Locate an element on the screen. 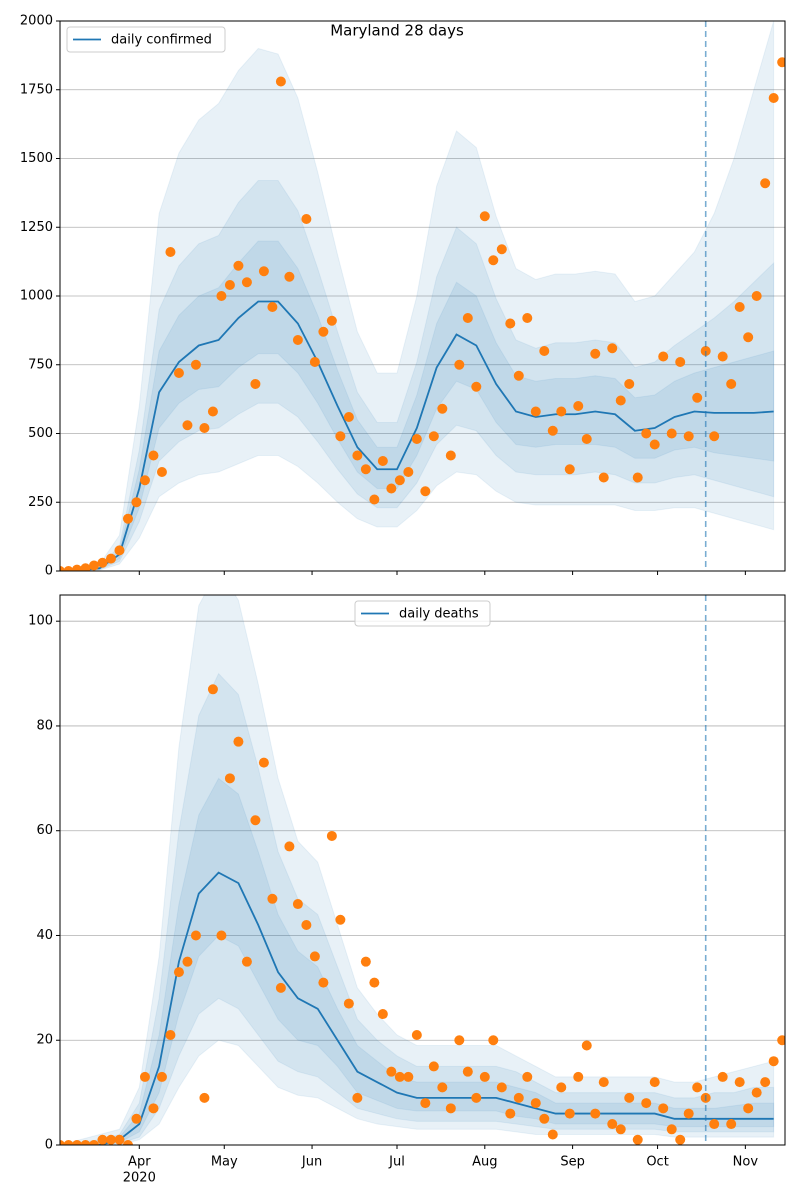 Image resolution: width=800 pixels, height=1204 pixels. y-tick-label: 2000 is located at coordinates (36, 21).